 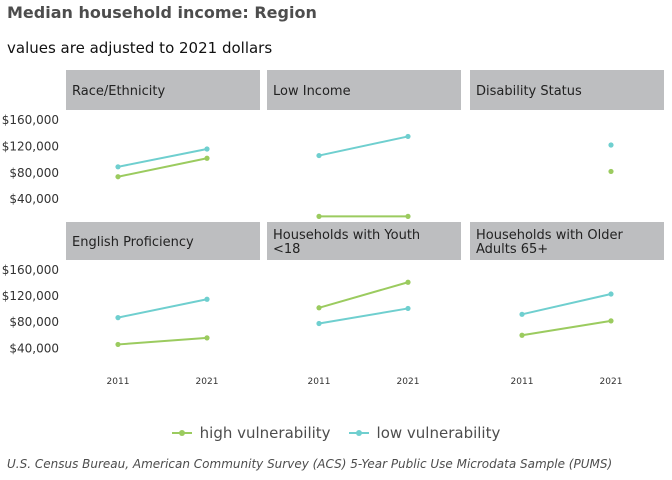 I want to click on facet-title: Households with Youth <18, so click(x=346, y=242).